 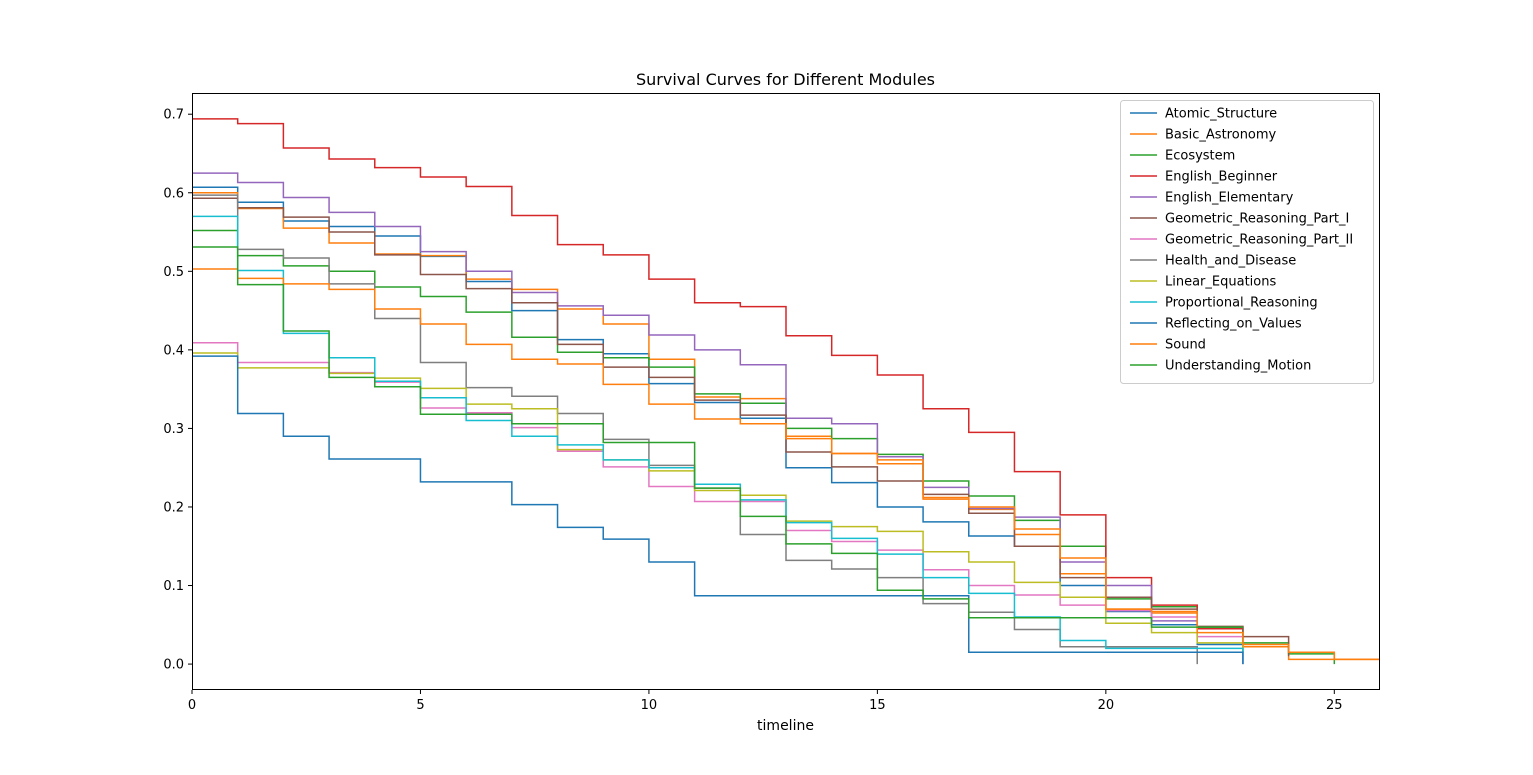 What do you see at coordinates (173, 507) in the screenshot?
I see `y-tick-label: 0.2` at bounding box center [173, 507].